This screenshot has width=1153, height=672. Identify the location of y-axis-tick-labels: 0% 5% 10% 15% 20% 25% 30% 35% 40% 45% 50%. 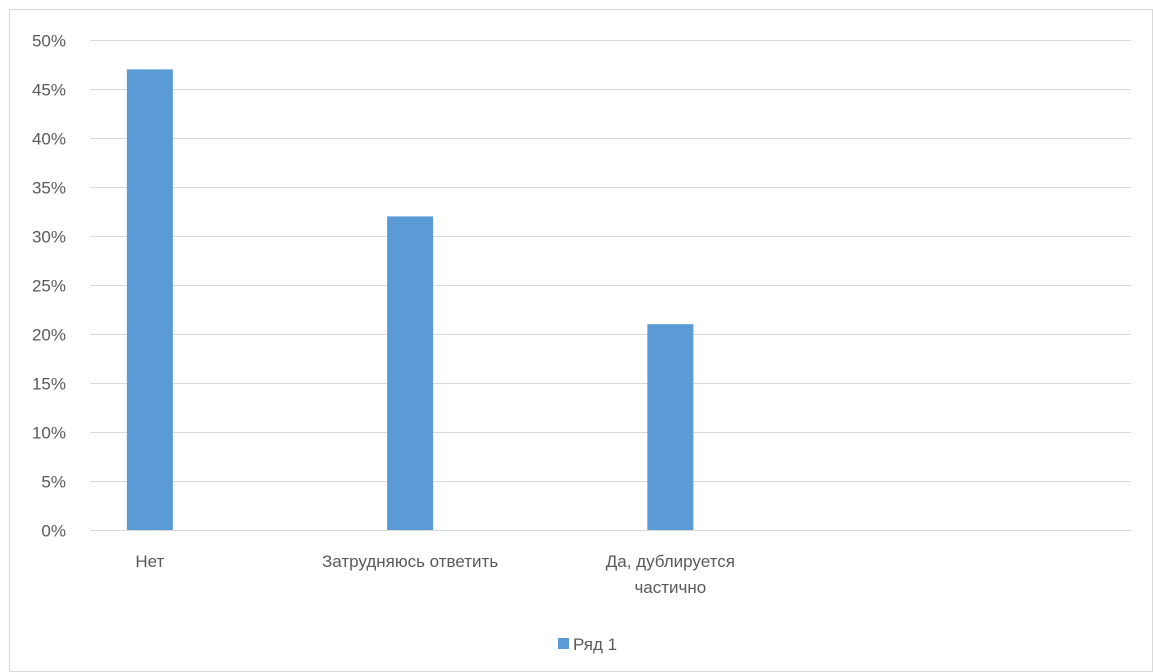
(49, 286).